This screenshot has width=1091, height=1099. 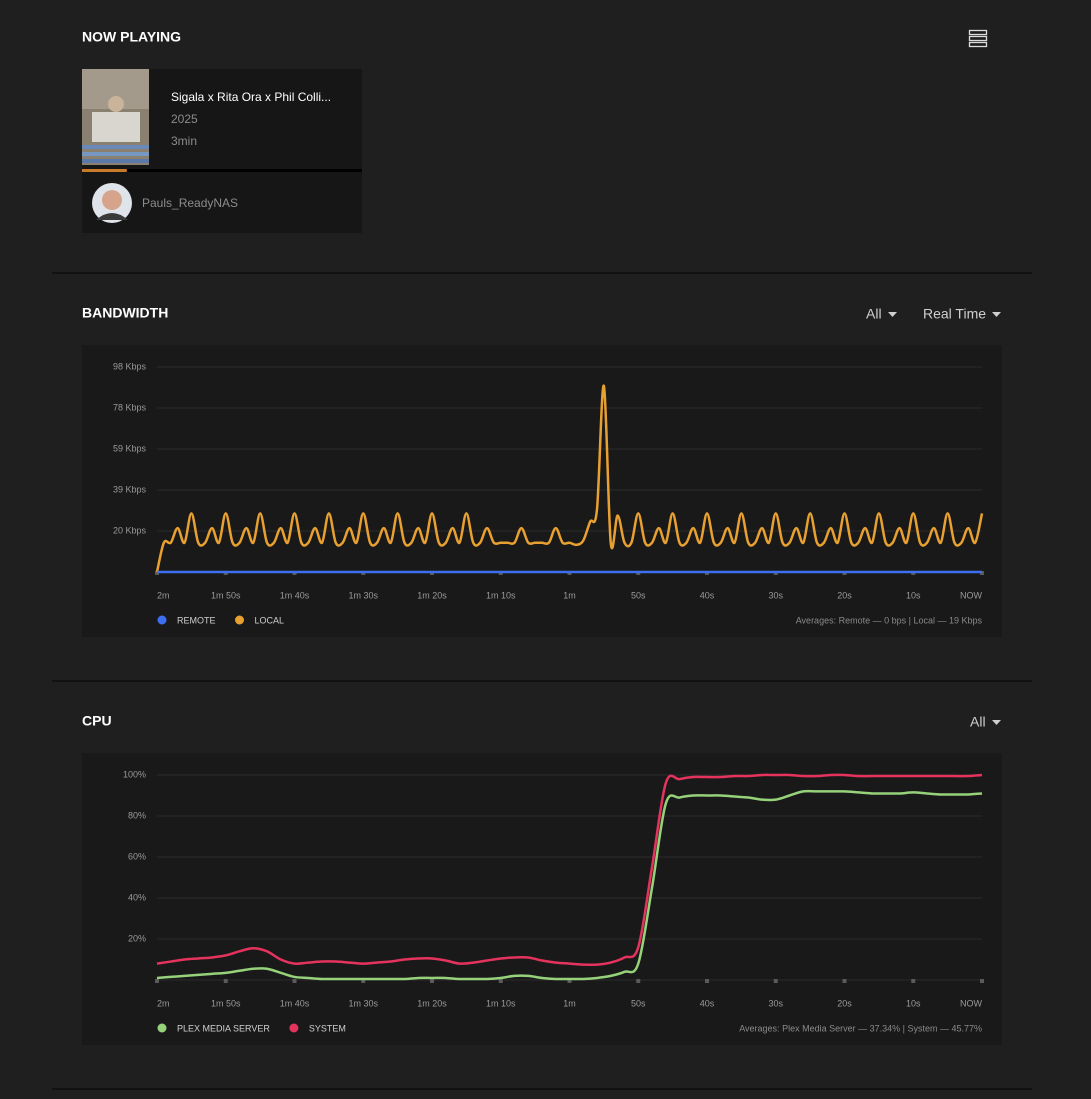 I want to click on y-tick-label: 60%, so click(x=137, y=856).